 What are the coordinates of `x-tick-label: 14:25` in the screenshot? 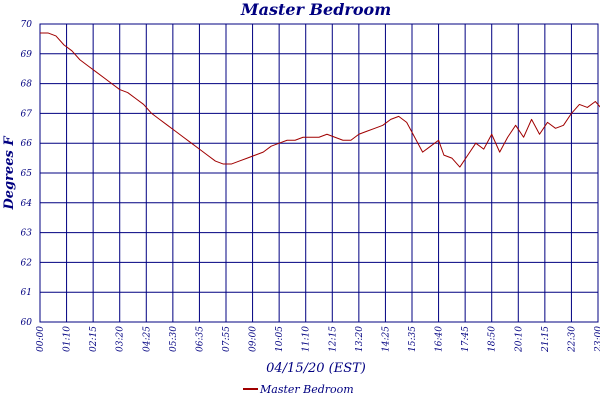 It's located at (386, 339).